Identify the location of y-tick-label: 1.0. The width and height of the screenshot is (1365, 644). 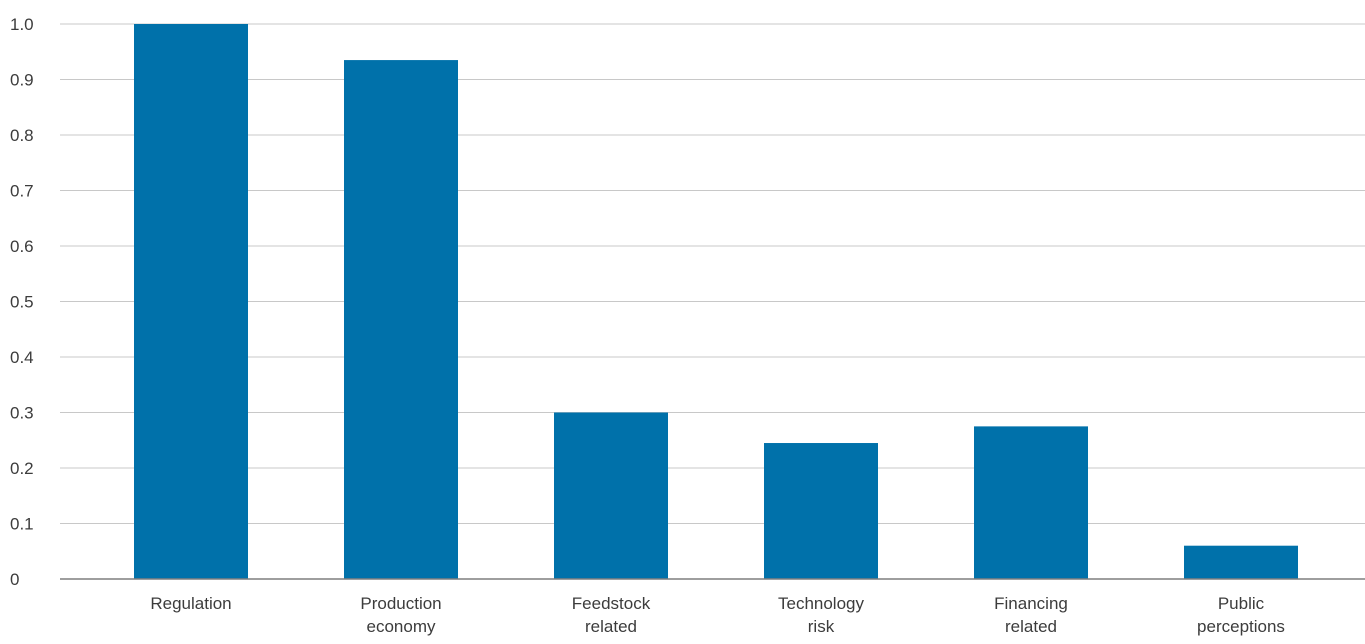
(22, 24).